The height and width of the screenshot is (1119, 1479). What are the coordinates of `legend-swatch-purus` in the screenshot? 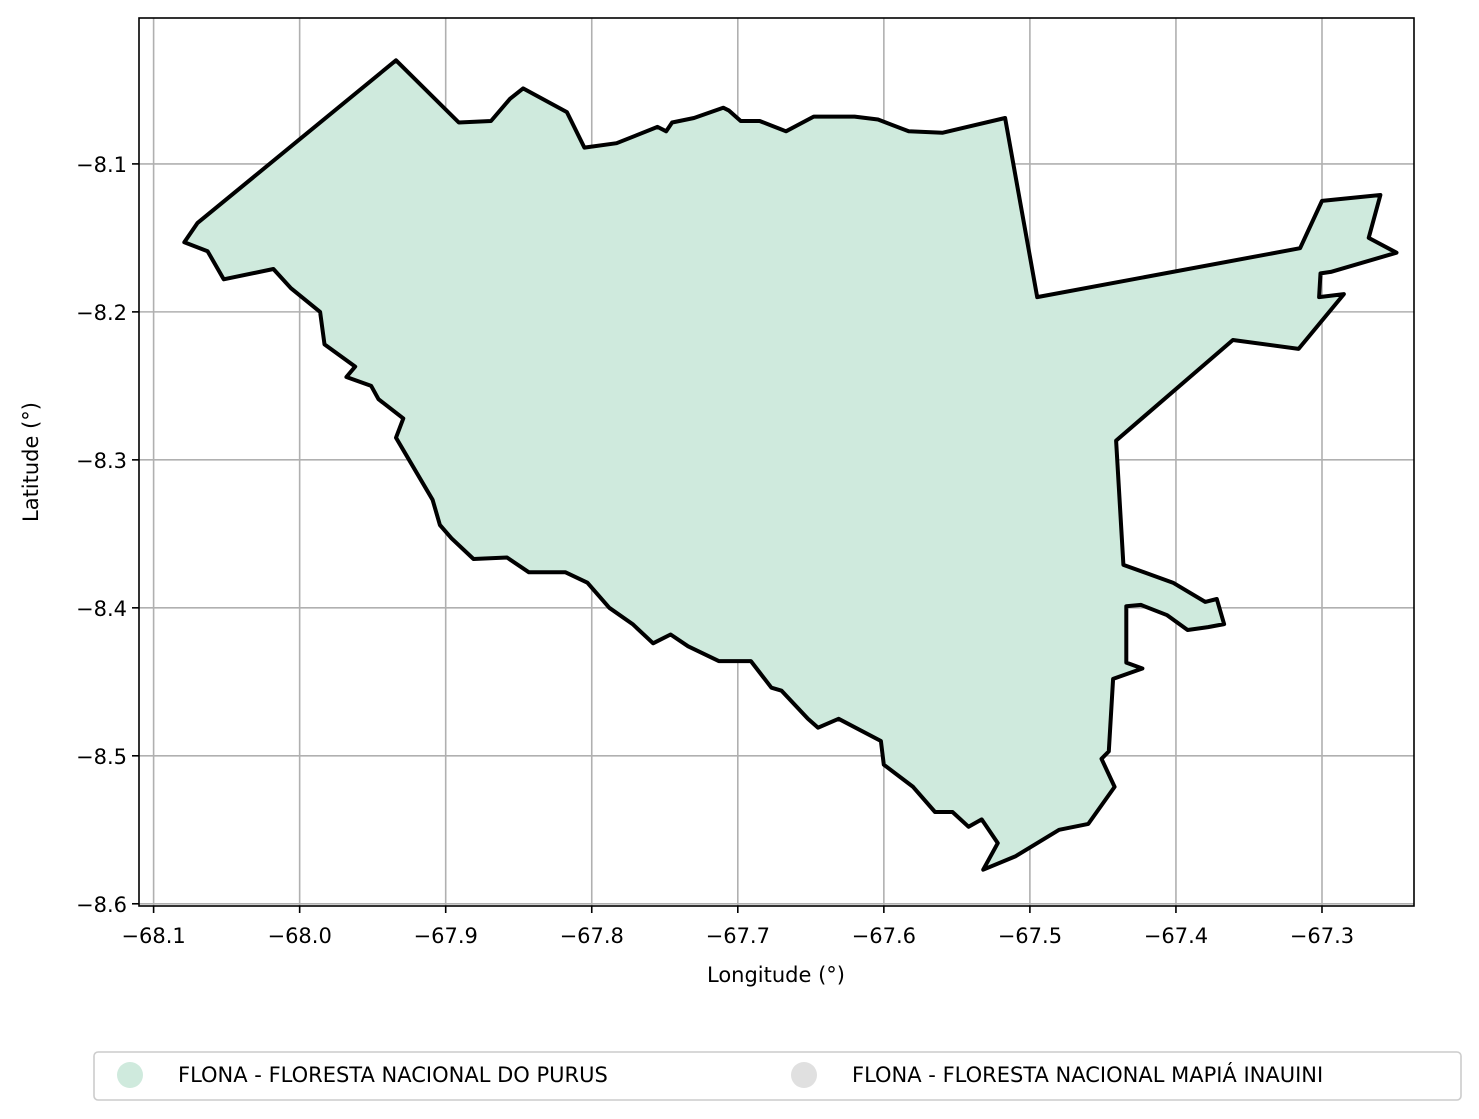 It's located at (130, 1075).